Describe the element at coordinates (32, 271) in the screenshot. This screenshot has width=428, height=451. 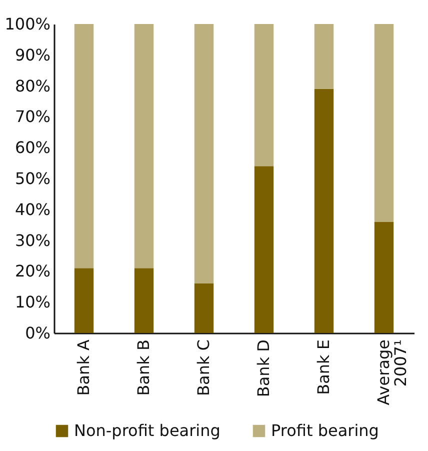
I see `y-tick-label: 20%` at that location.